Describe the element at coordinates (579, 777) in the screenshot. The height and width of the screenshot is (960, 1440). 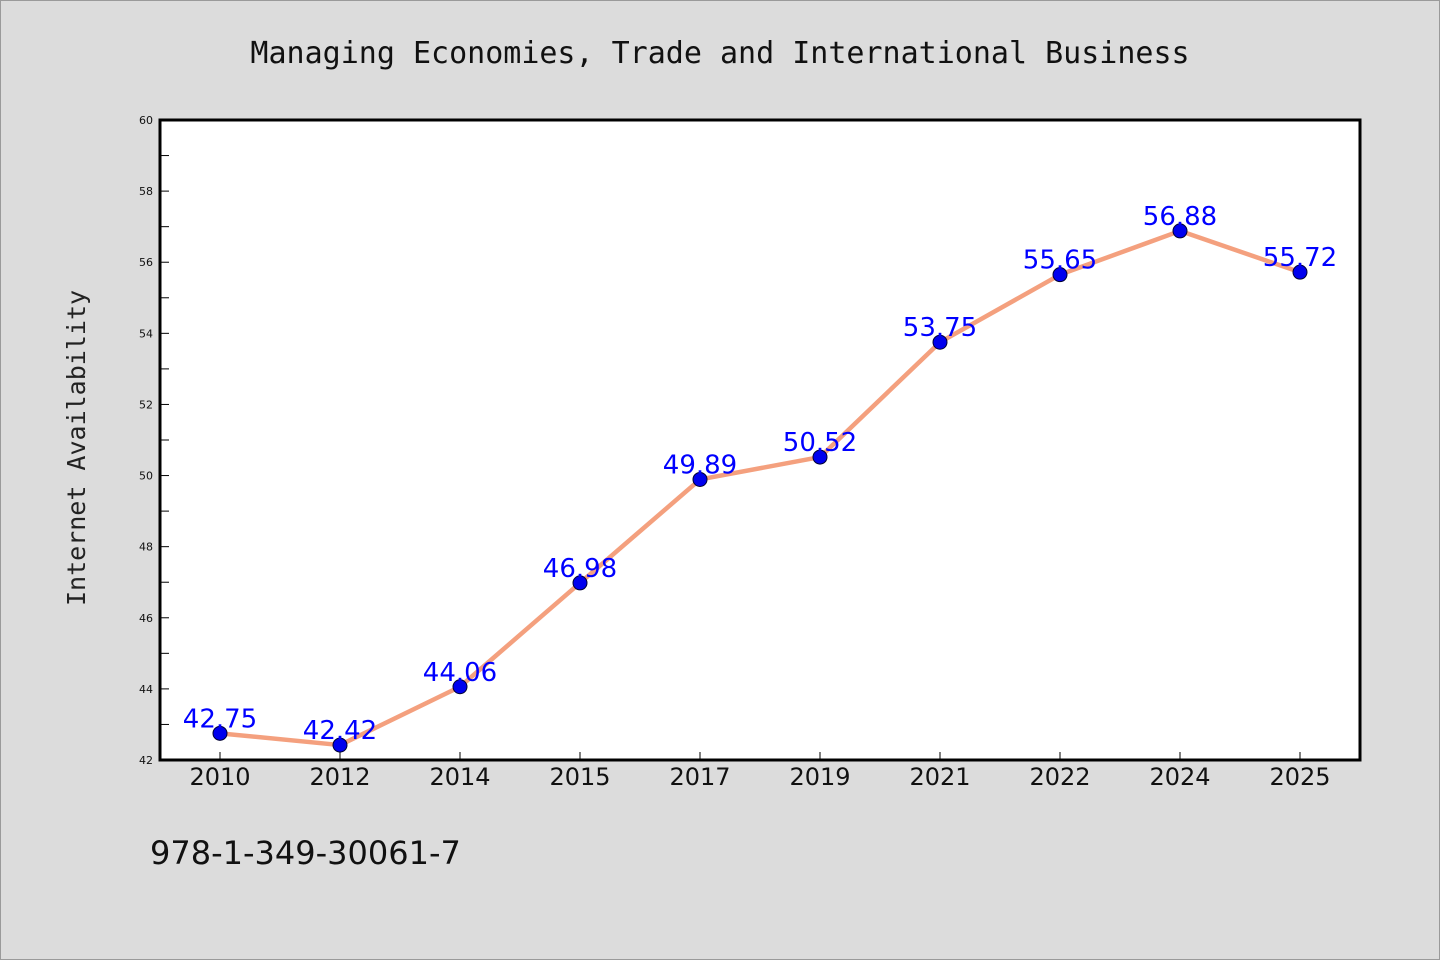
I see `x-tick-label: 2015` at that location.